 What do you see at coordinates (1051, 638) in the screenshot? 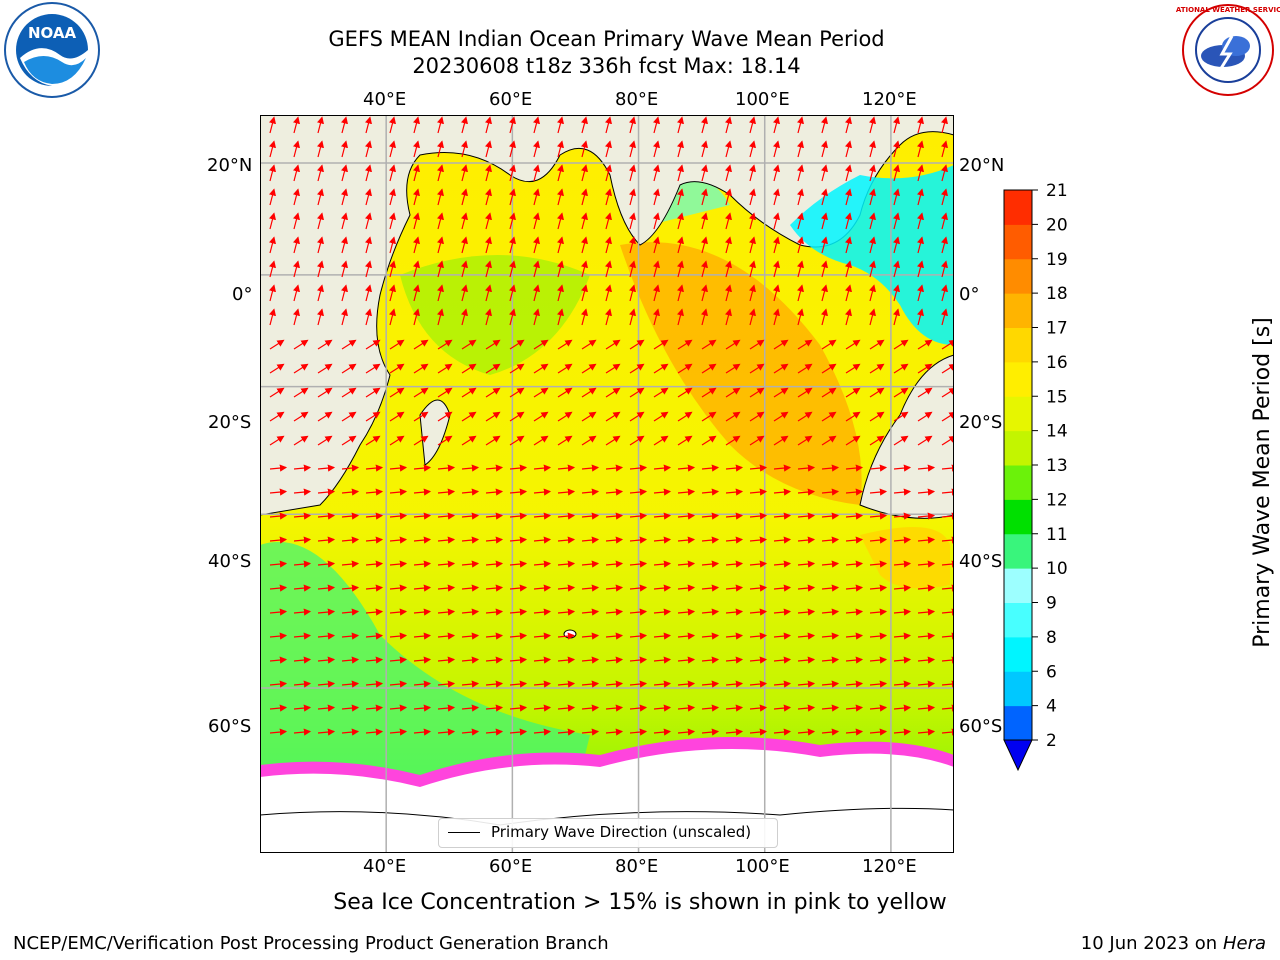
I see `colorbar-tick-label: 8` at bounding box center [1051, 638].